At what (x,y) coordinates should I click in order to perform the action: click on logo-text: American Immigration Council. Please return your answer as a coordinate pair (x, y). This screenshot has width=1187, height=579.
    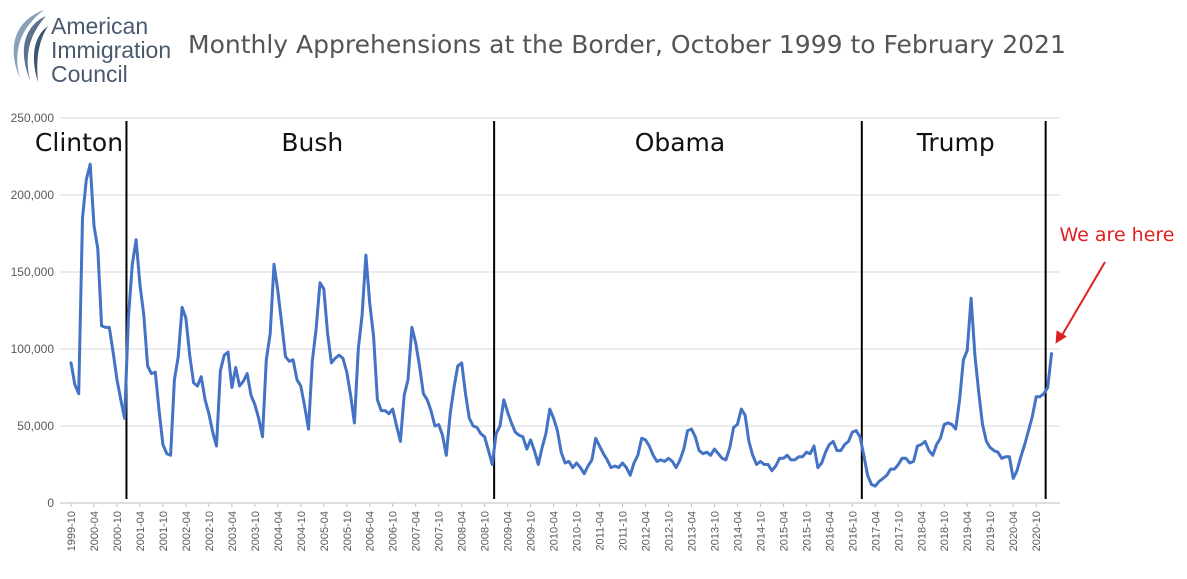
    Looking at the image, I should click on (111, 50).